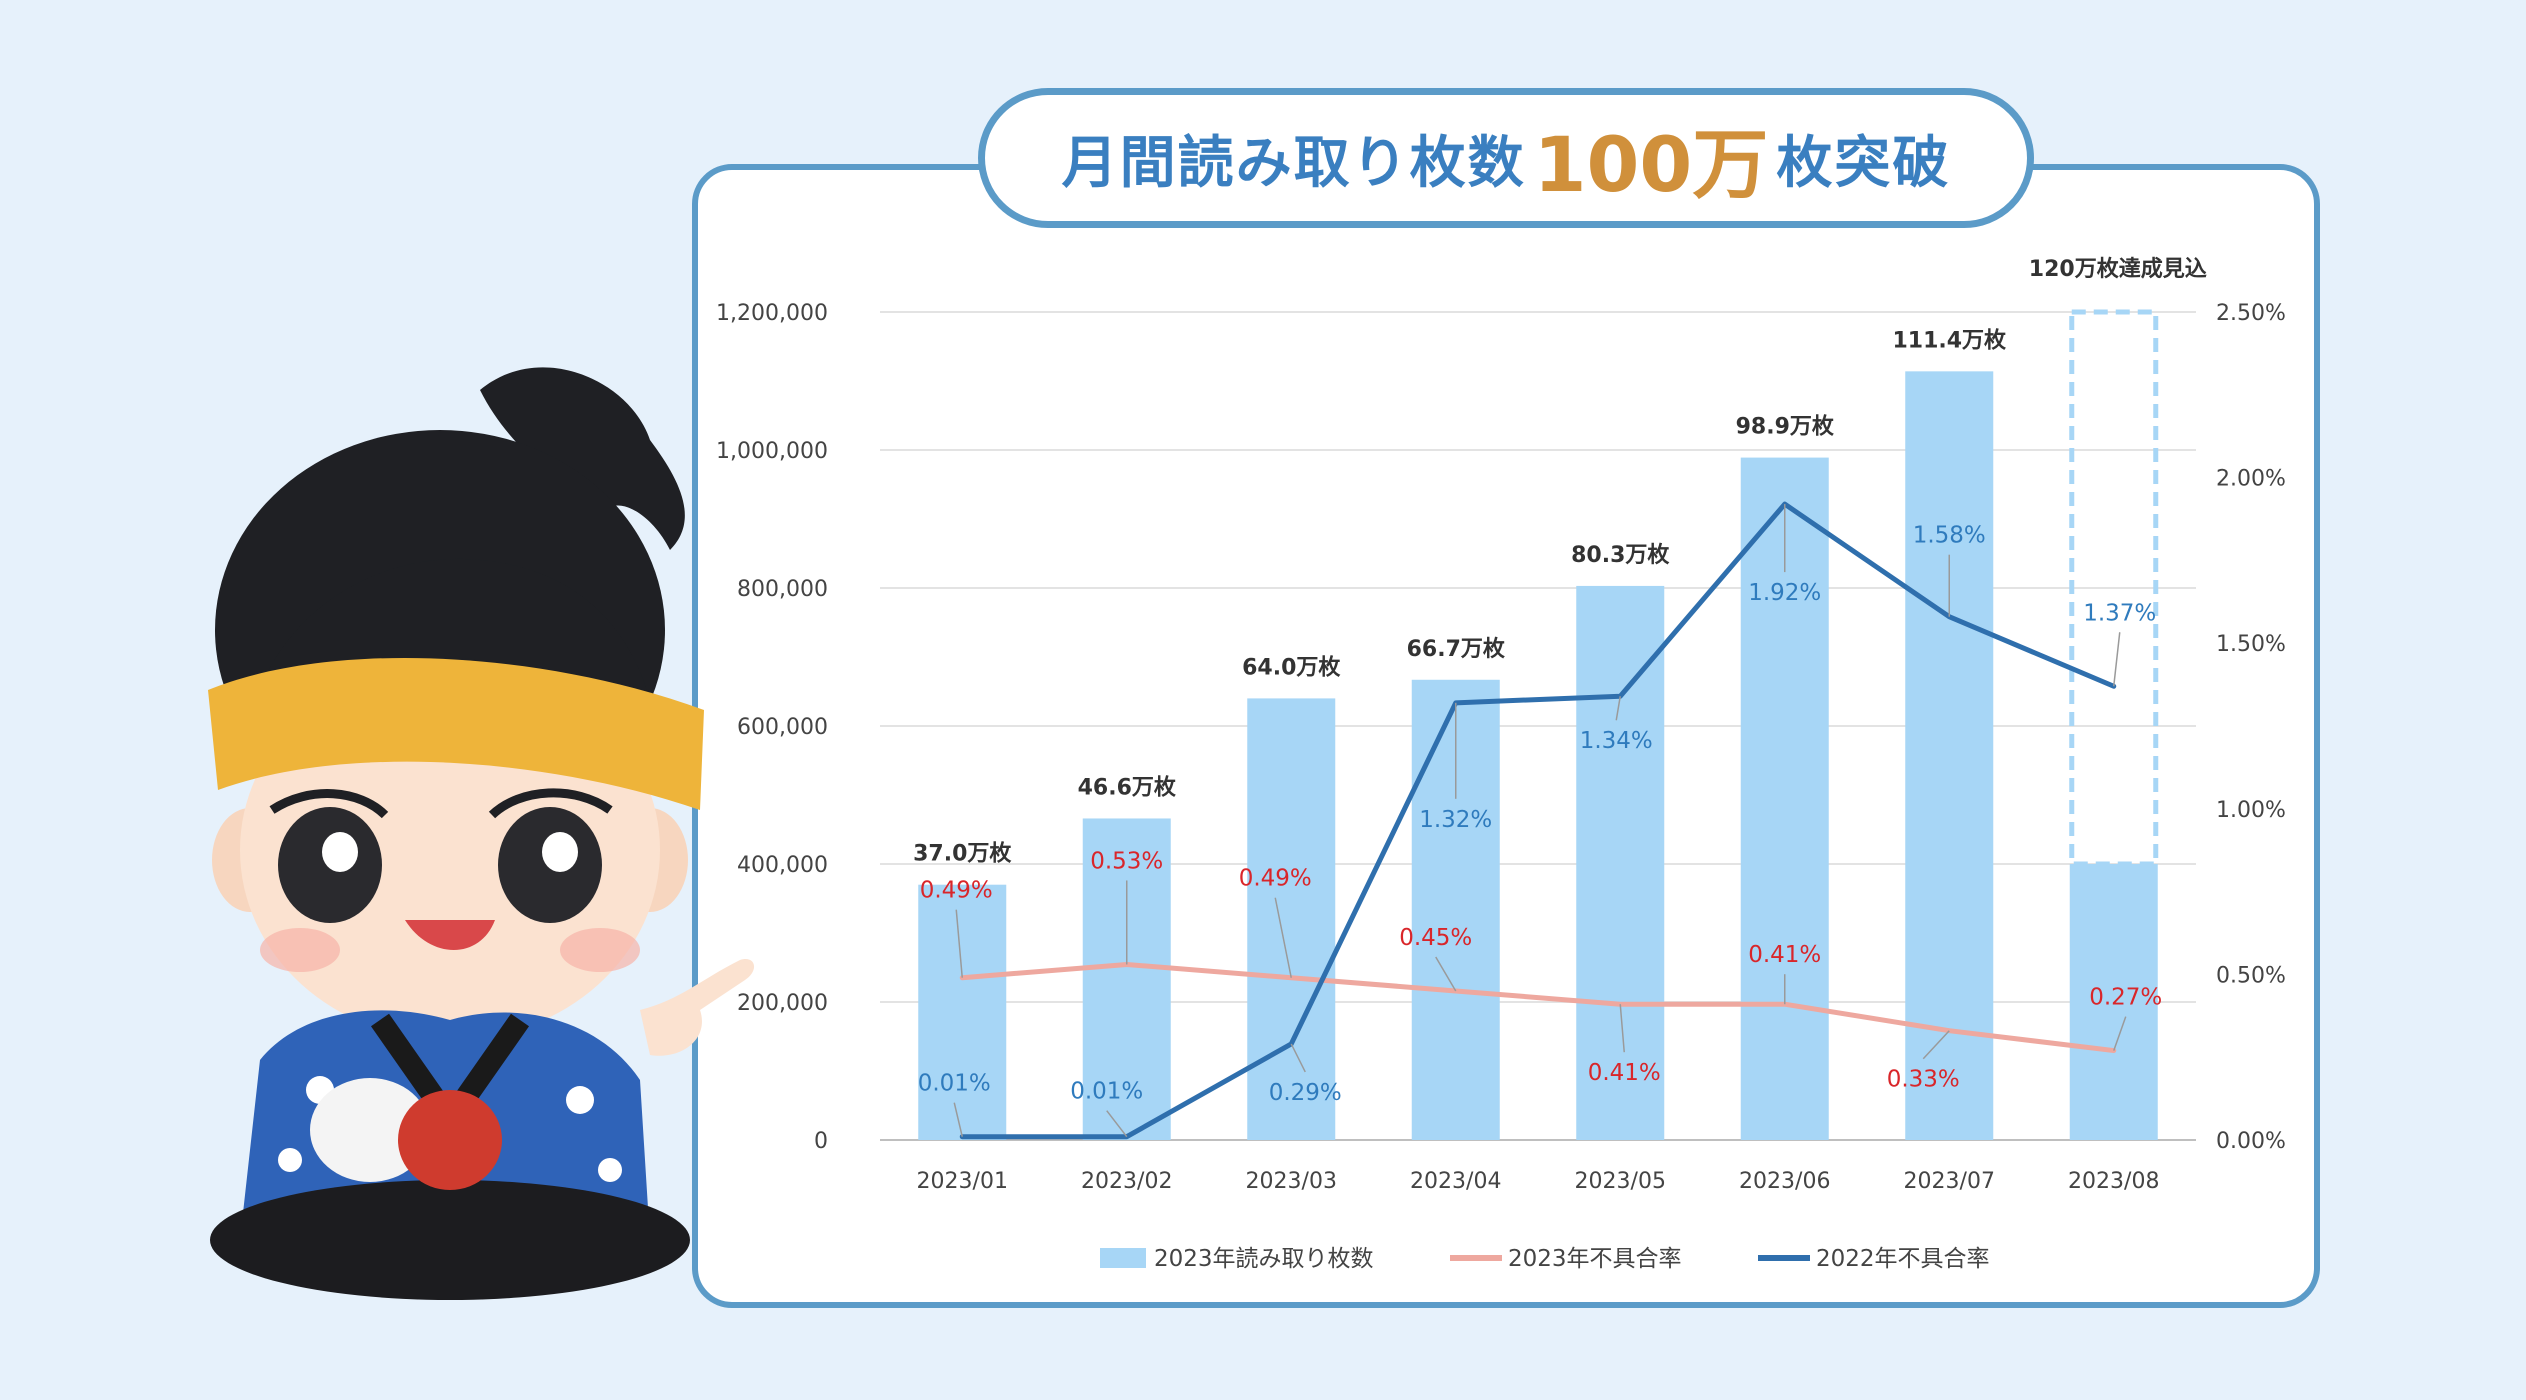  I want to click on rate-2022-label: 1.92%, so click(1784, 593).